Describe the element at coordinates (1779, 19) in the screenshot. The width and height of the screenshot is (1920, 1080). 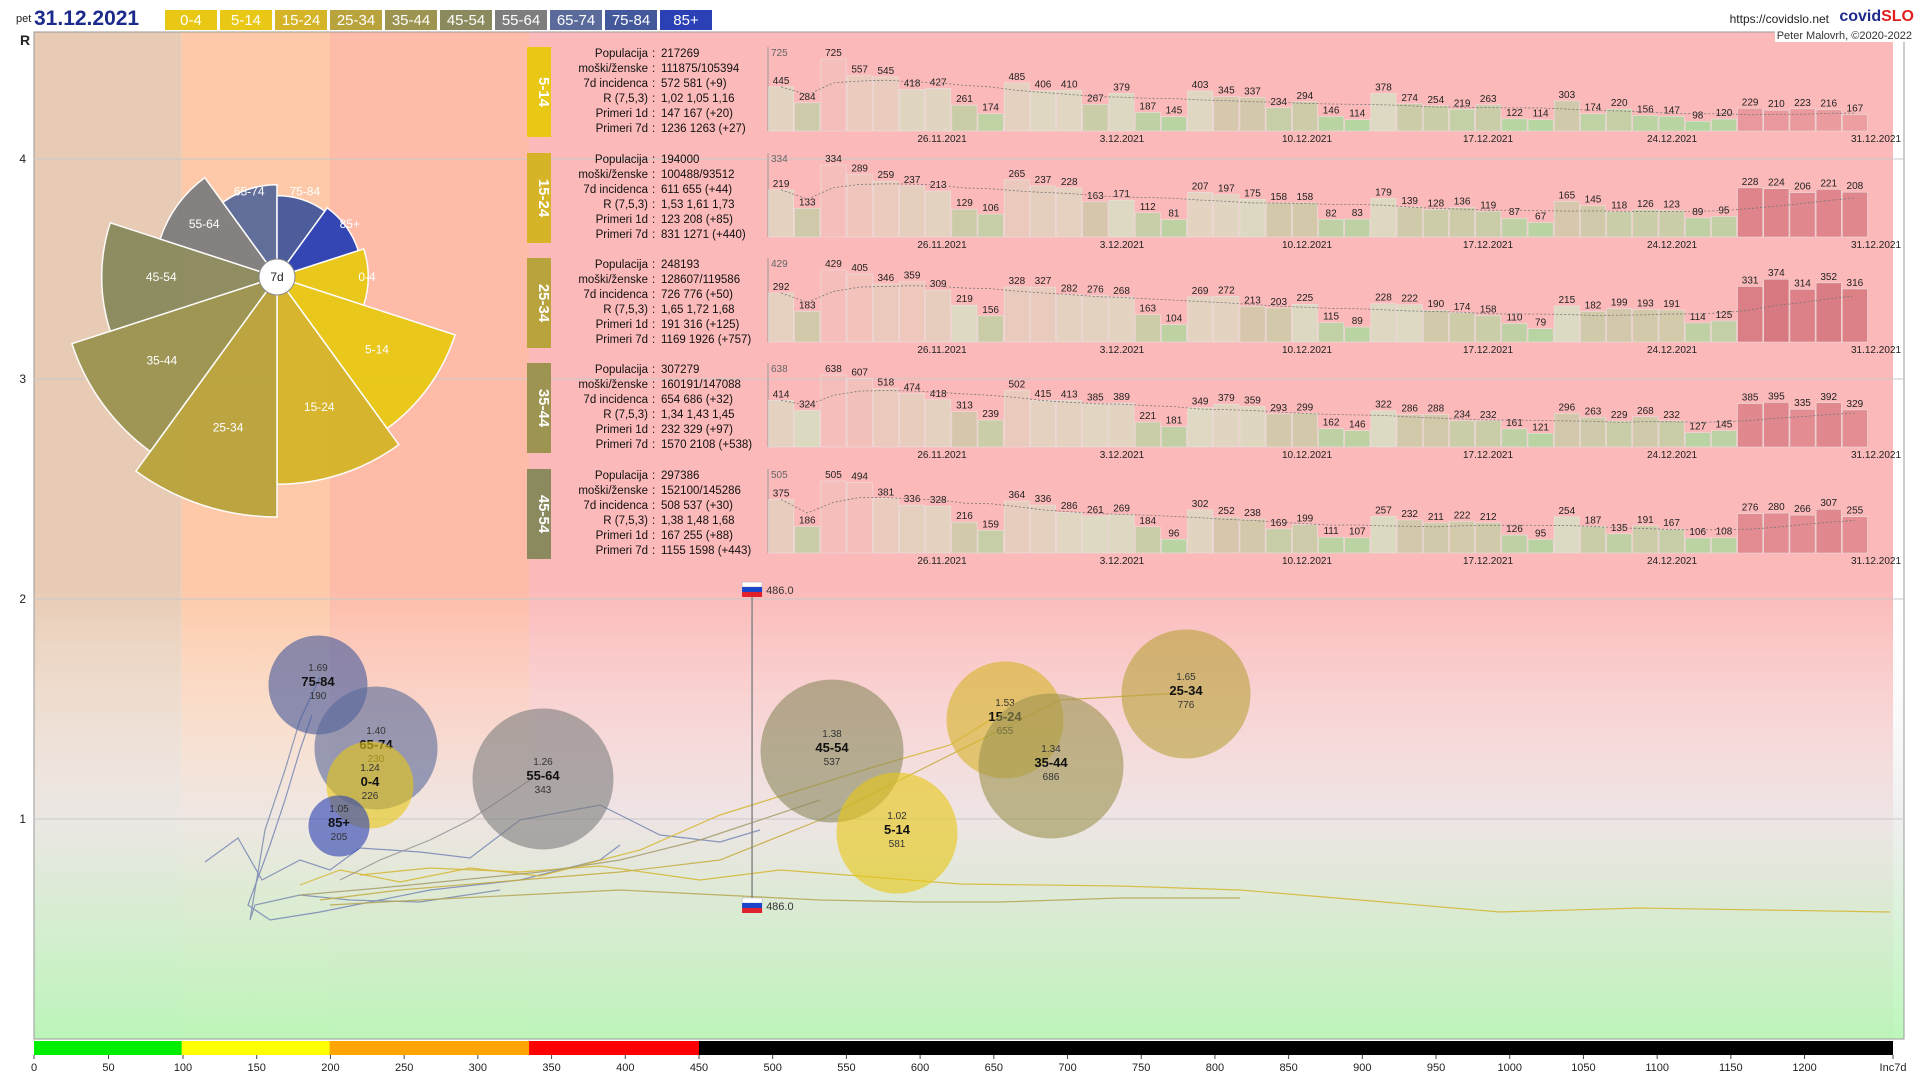
I see `site-url: https://covidslo.net` at that location.